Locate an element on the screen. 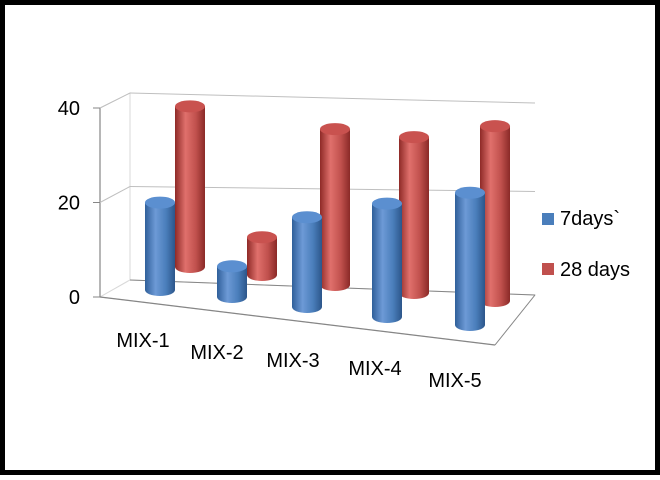 The height and width of the screenshot is (480, 660). legend-label-28-days: 28 days is located at coordinates (595, 270).